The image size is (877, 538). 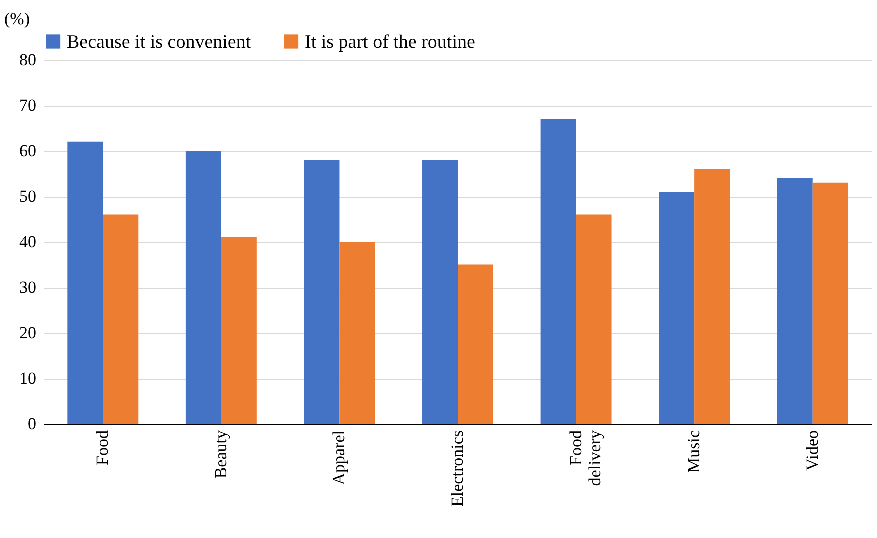 What do you see at coordinates (694, 451) in the screenshot?
I see `x-tick-label: Music` at bounding box center [694, 451].